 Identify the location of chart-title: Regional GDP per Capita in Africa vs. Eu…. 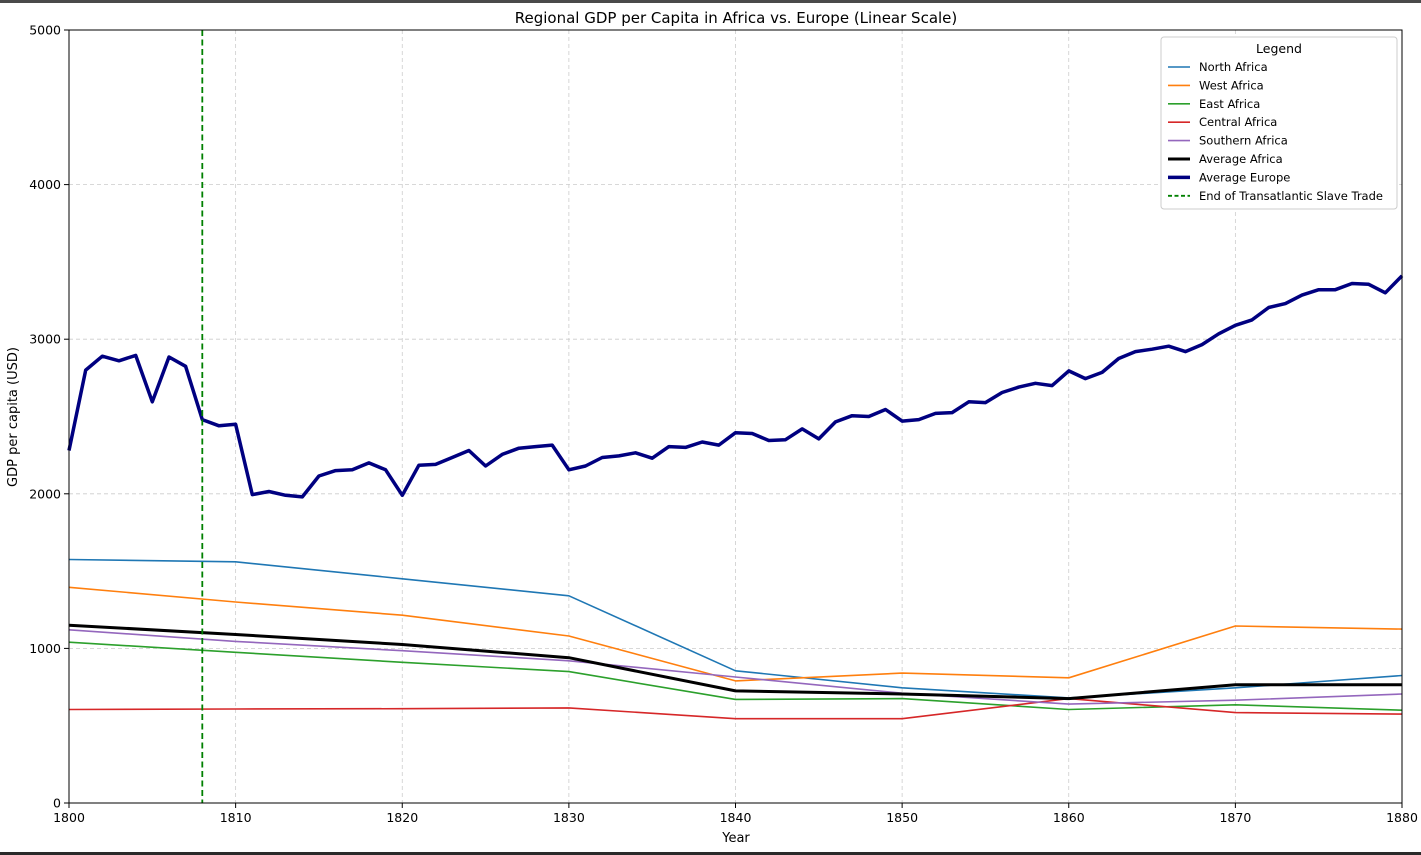
(736, 18).